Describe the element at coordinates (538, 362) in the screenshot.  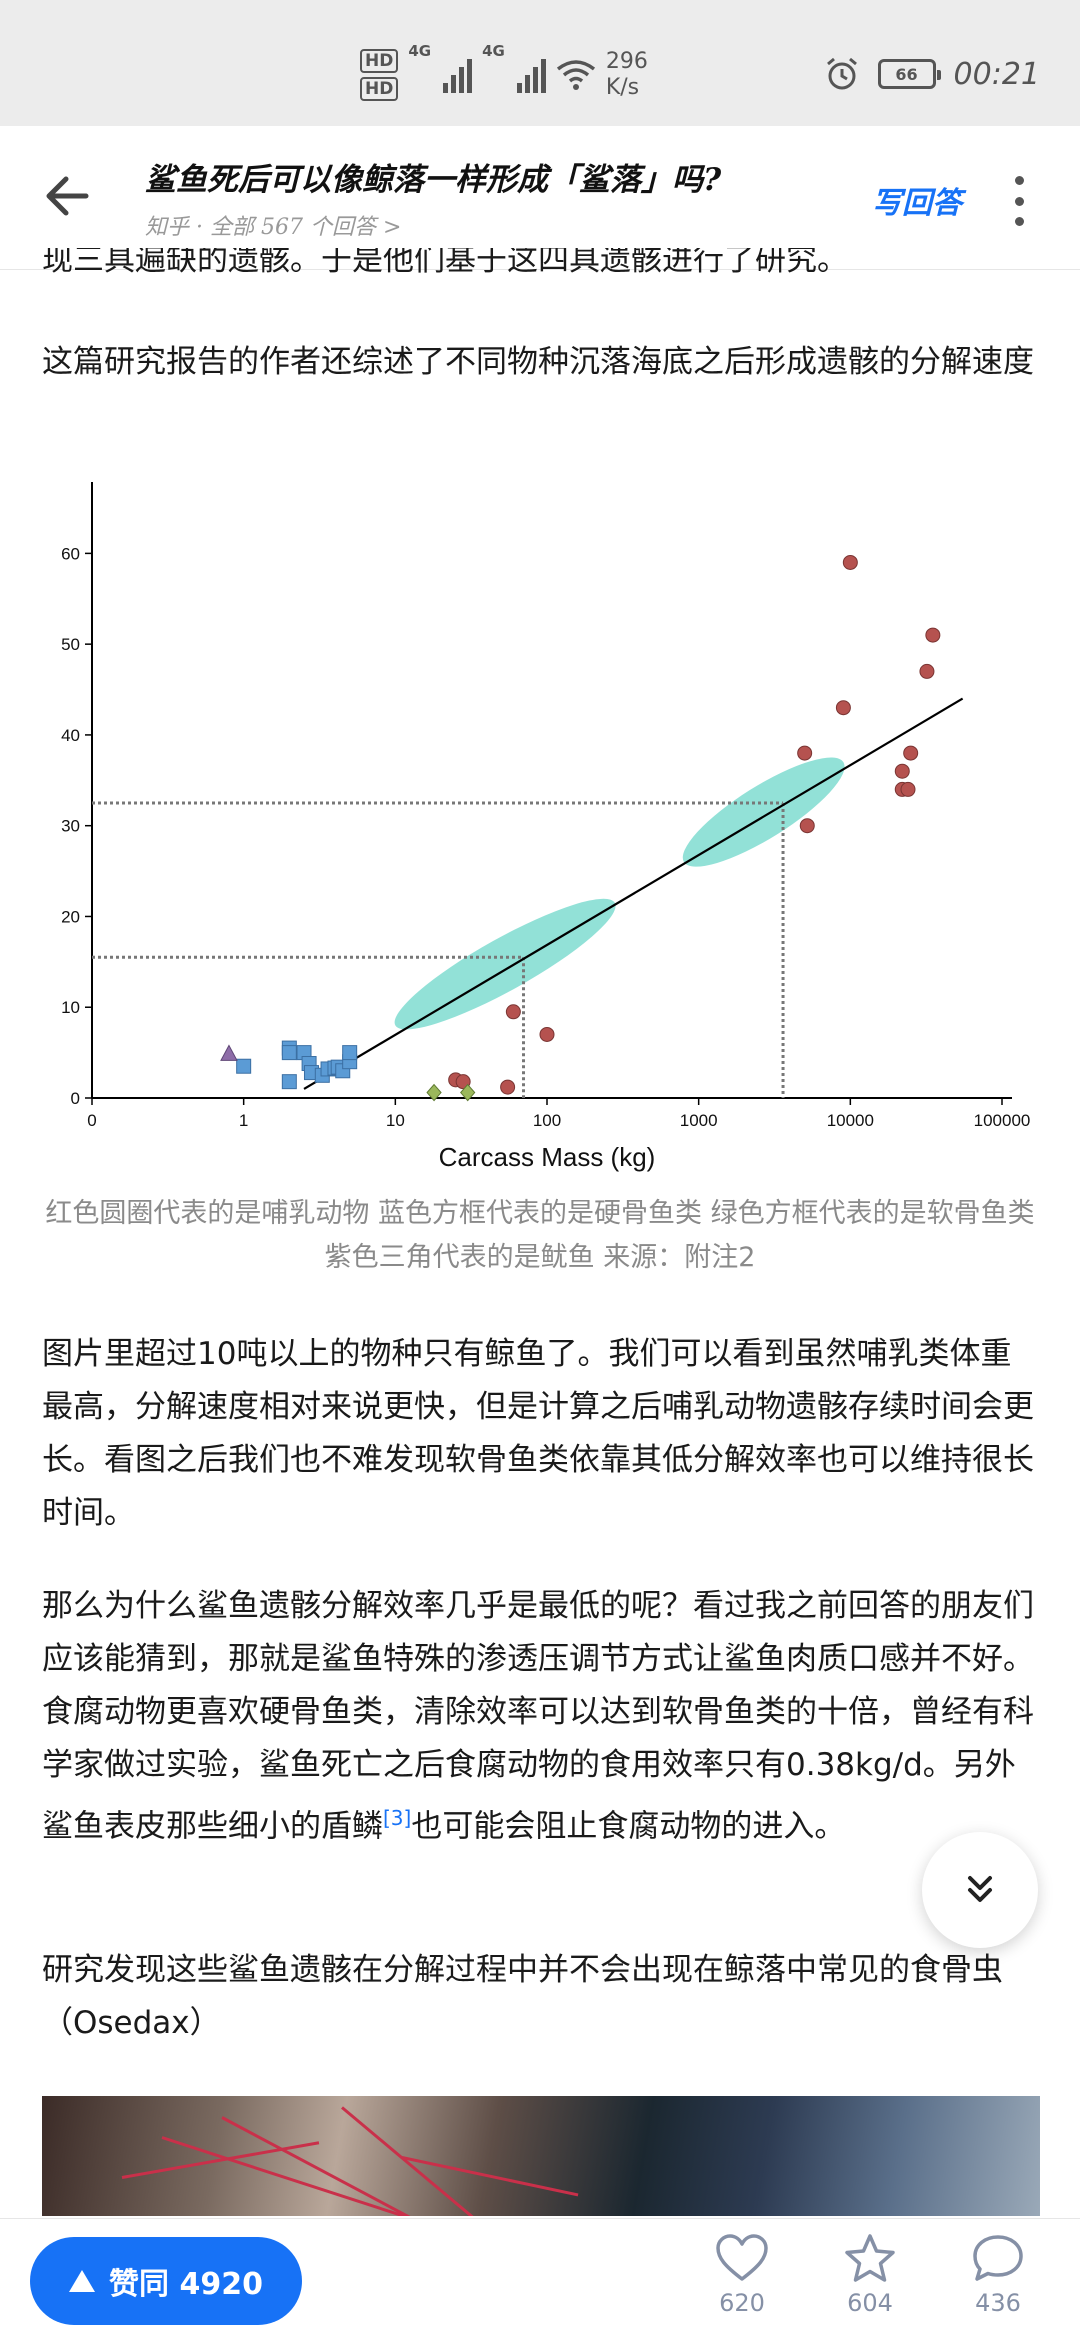
I see `intro-paragraph: 这篇研究报告的作者还综述了不同物种沉落海底之后形成遗骸的分解速度` at that location.